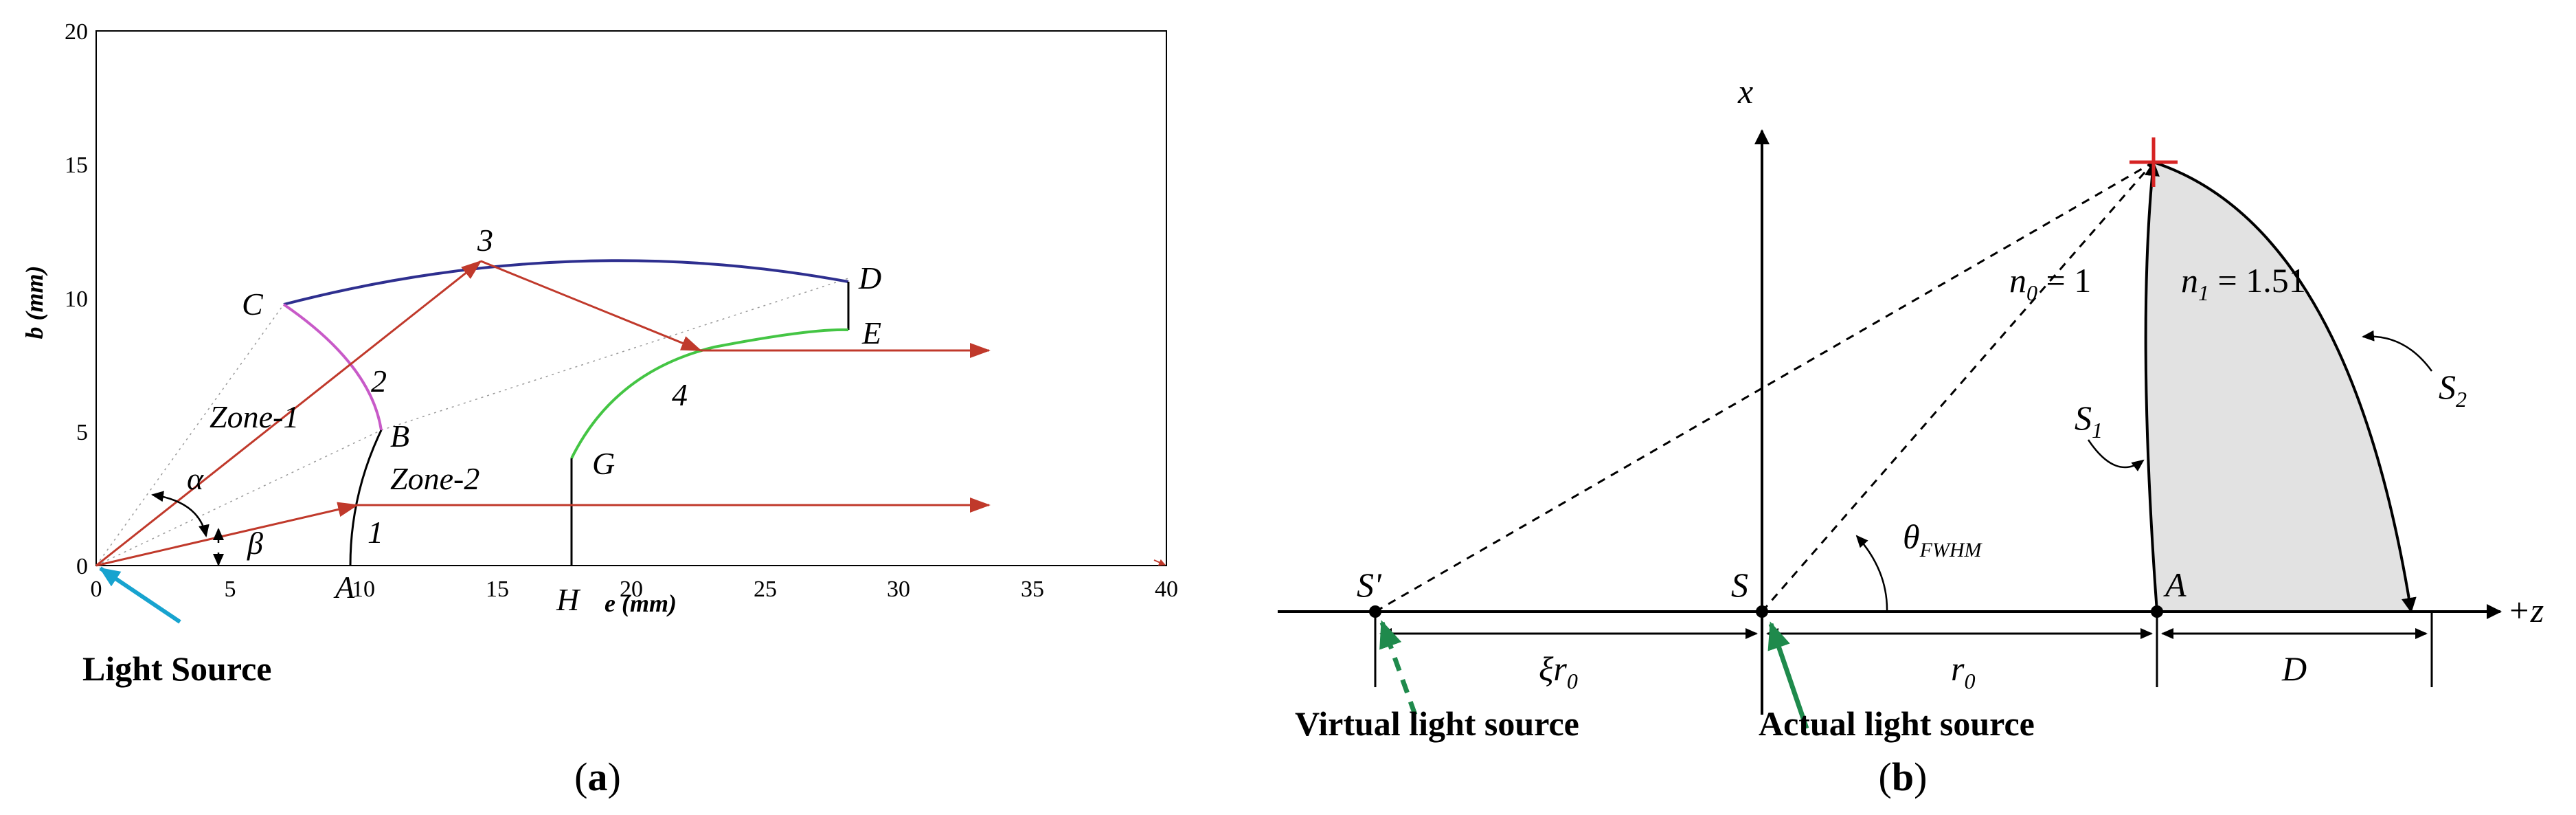  I want to click on x-tick: 20, so click(631, 589).